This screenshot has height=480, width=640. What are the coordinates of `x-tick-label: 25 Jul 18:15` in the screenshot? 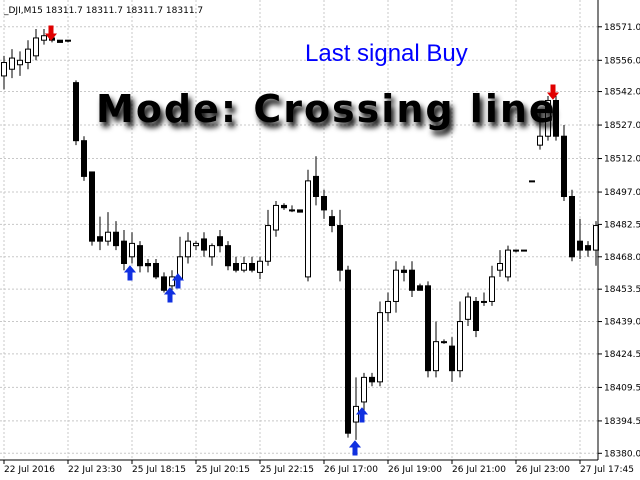 It's located at (159, 470).